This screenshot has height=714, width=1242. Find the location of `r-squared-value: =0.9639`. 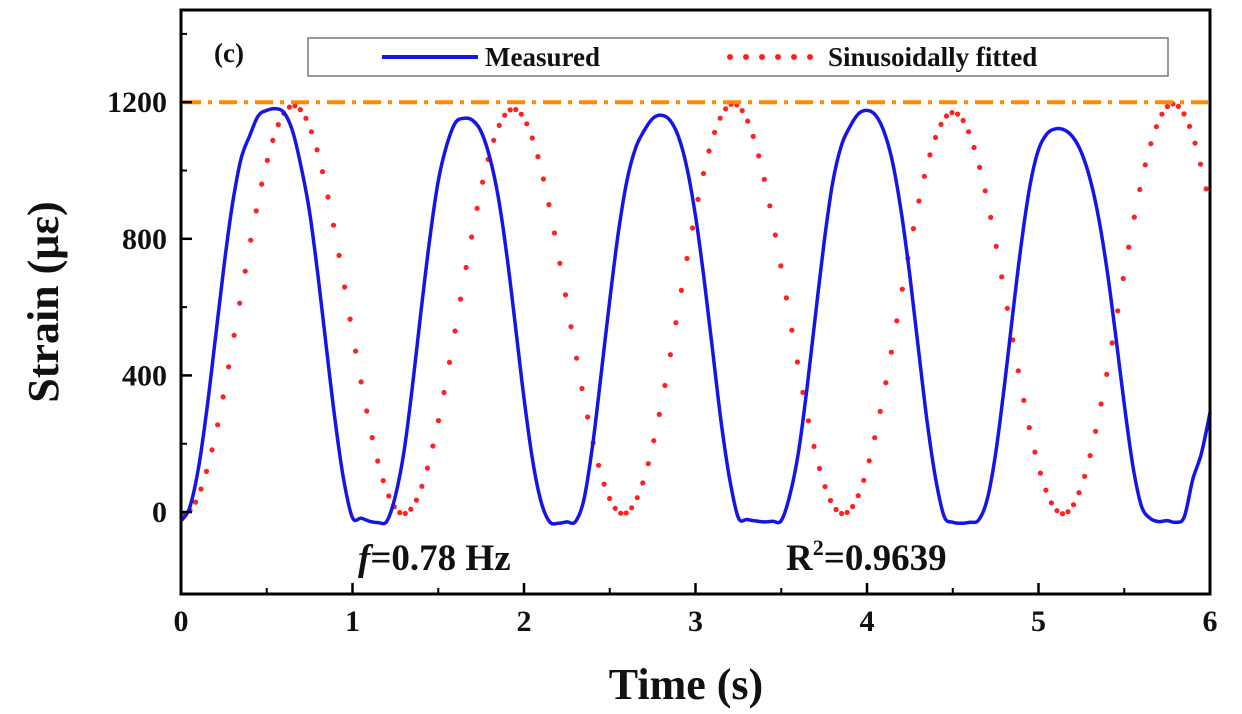

r-squared-value: =0.9639 is located at coordinates (885, 558).